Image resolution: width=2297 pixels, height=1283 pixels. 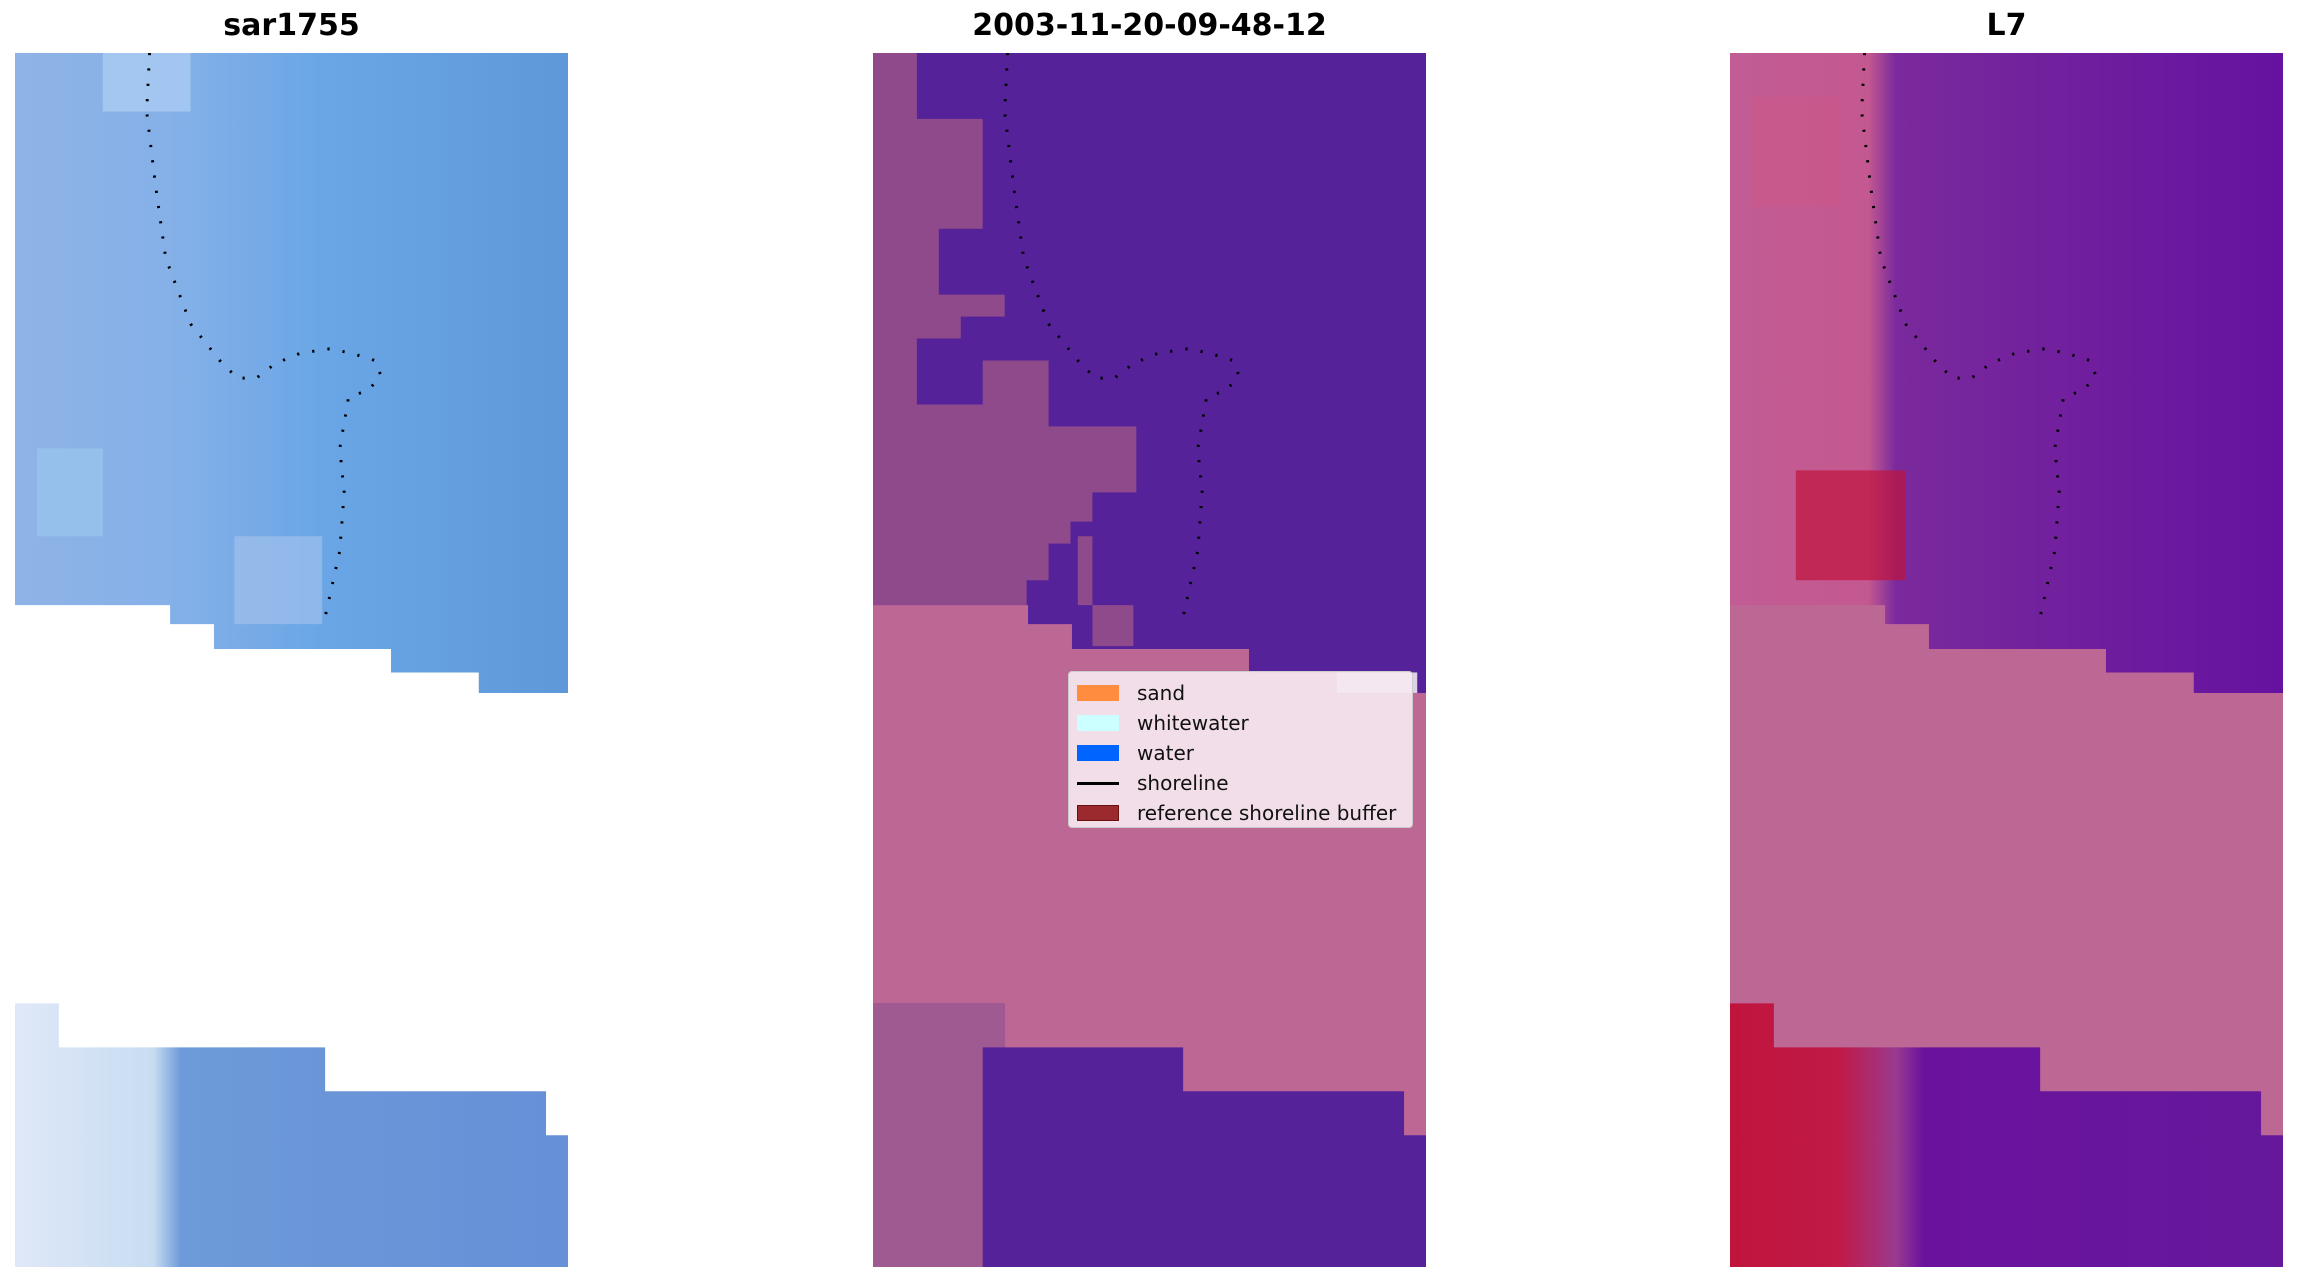 What do you see at coordinates (1098, 813) in the screenshot?
I see `buffer-swatch-icon` at bounding box center [1098, 813].